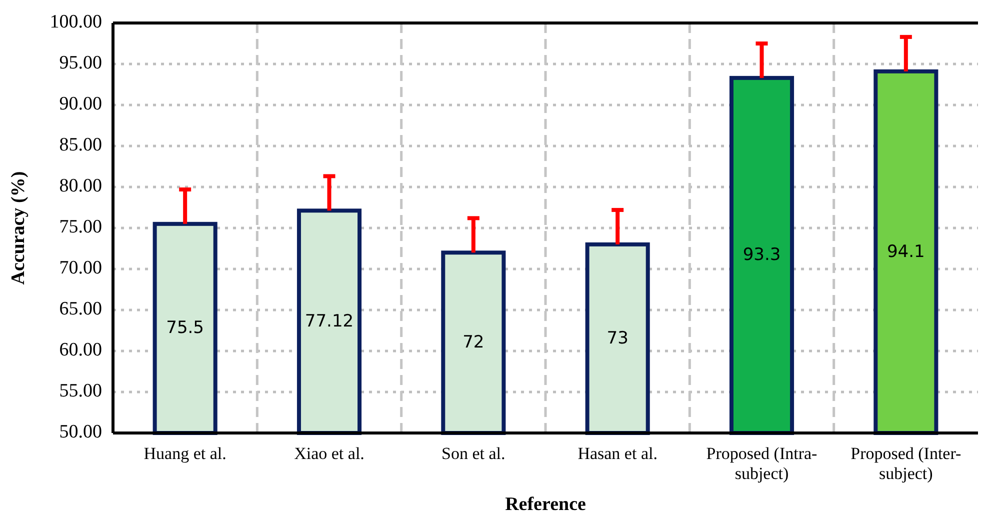 The image size is (985, 516). I want to click on y-tick-label: 70.00, so click(80, 267).